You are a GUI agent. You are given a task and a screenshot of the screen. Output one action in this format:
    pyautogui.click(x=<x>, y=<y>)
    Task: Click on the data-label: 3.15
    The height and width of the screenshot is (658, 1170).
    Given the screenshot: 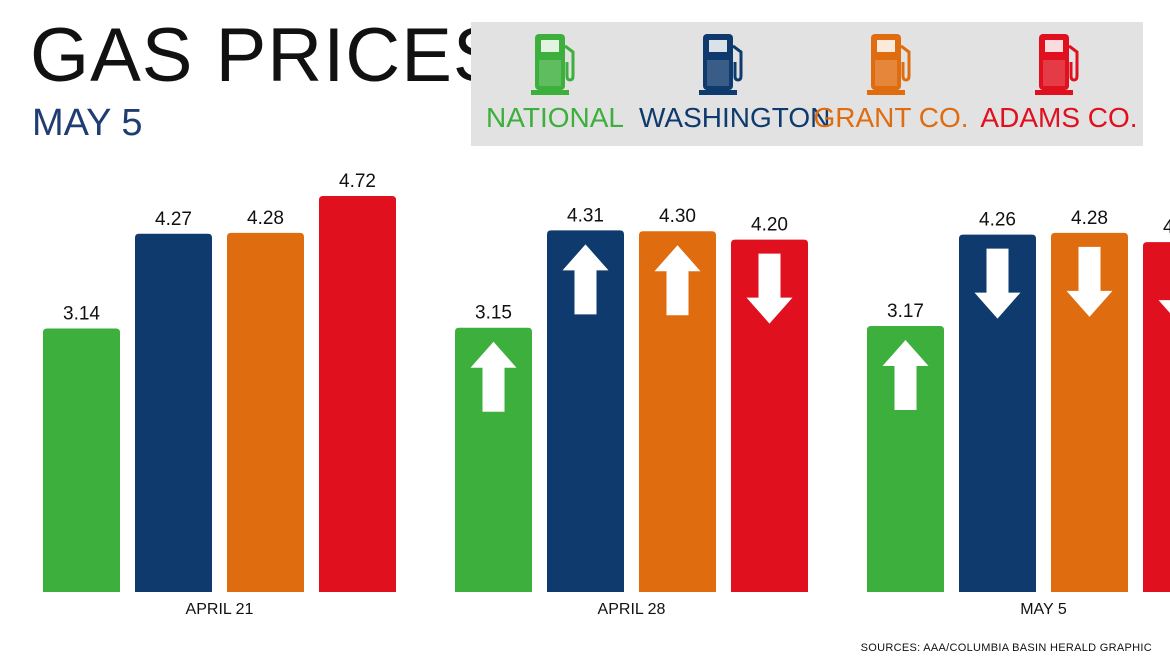 What is the action you would take?
    pyautogui.click(x=493, y=313)
    